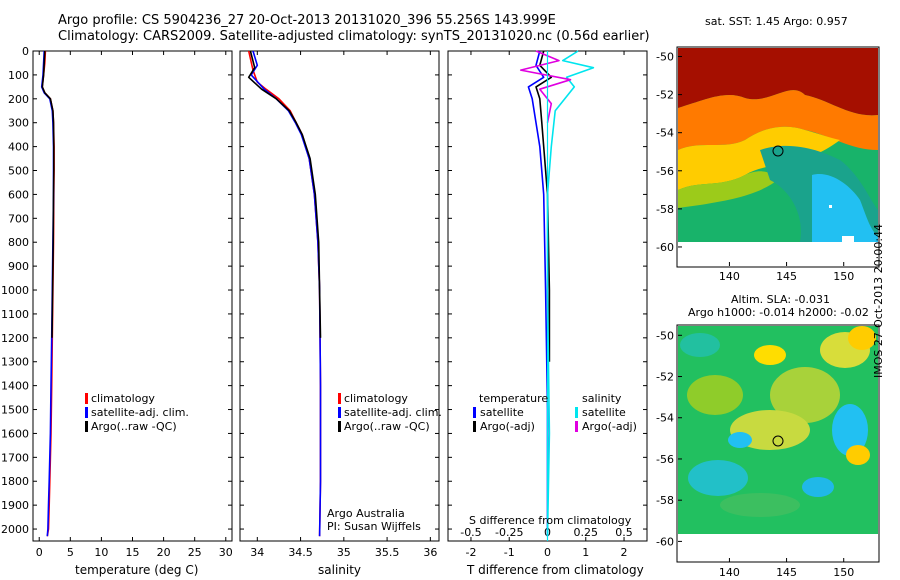 Image resolution: width=900 pixels, height=580 pixels. I want to click on sla-map-xtick-label: 140, so click(729, 572).